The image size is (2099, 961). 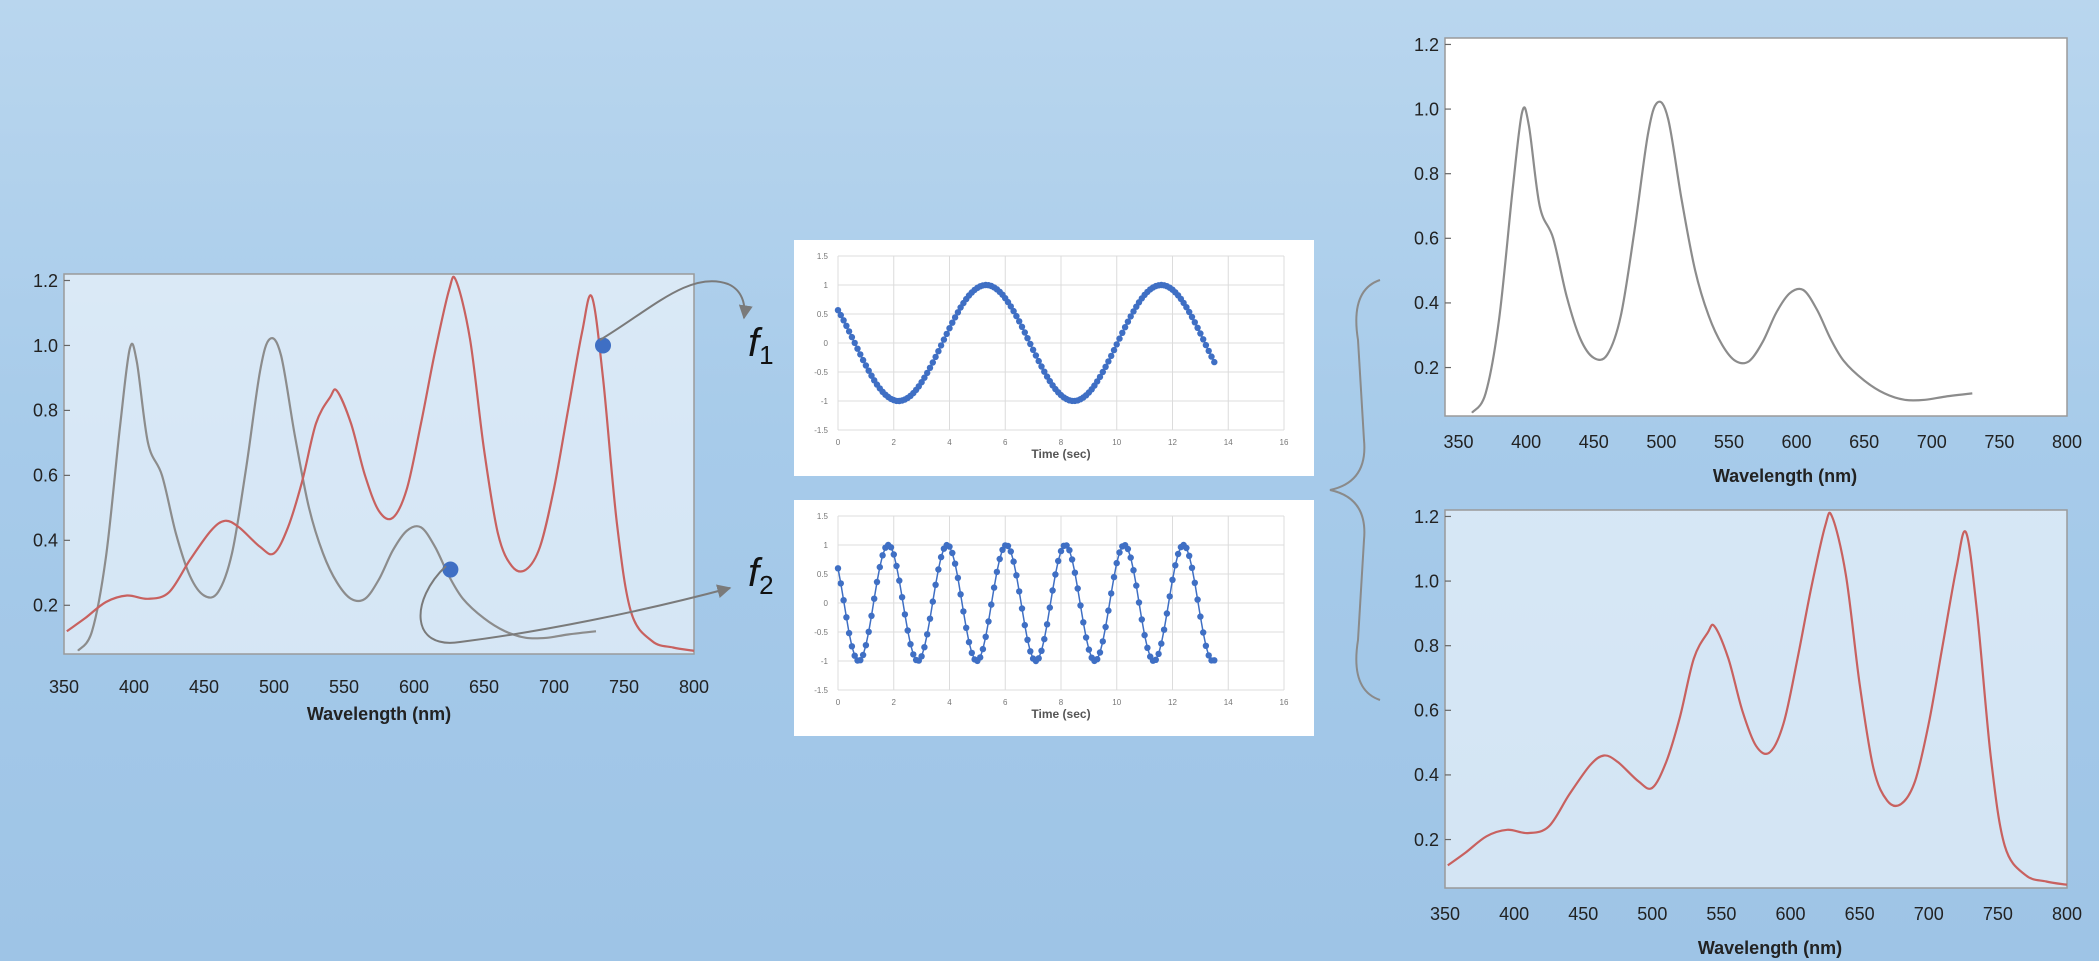 I want to click on x-tick-label: 400, so click(x=1514, y=914).